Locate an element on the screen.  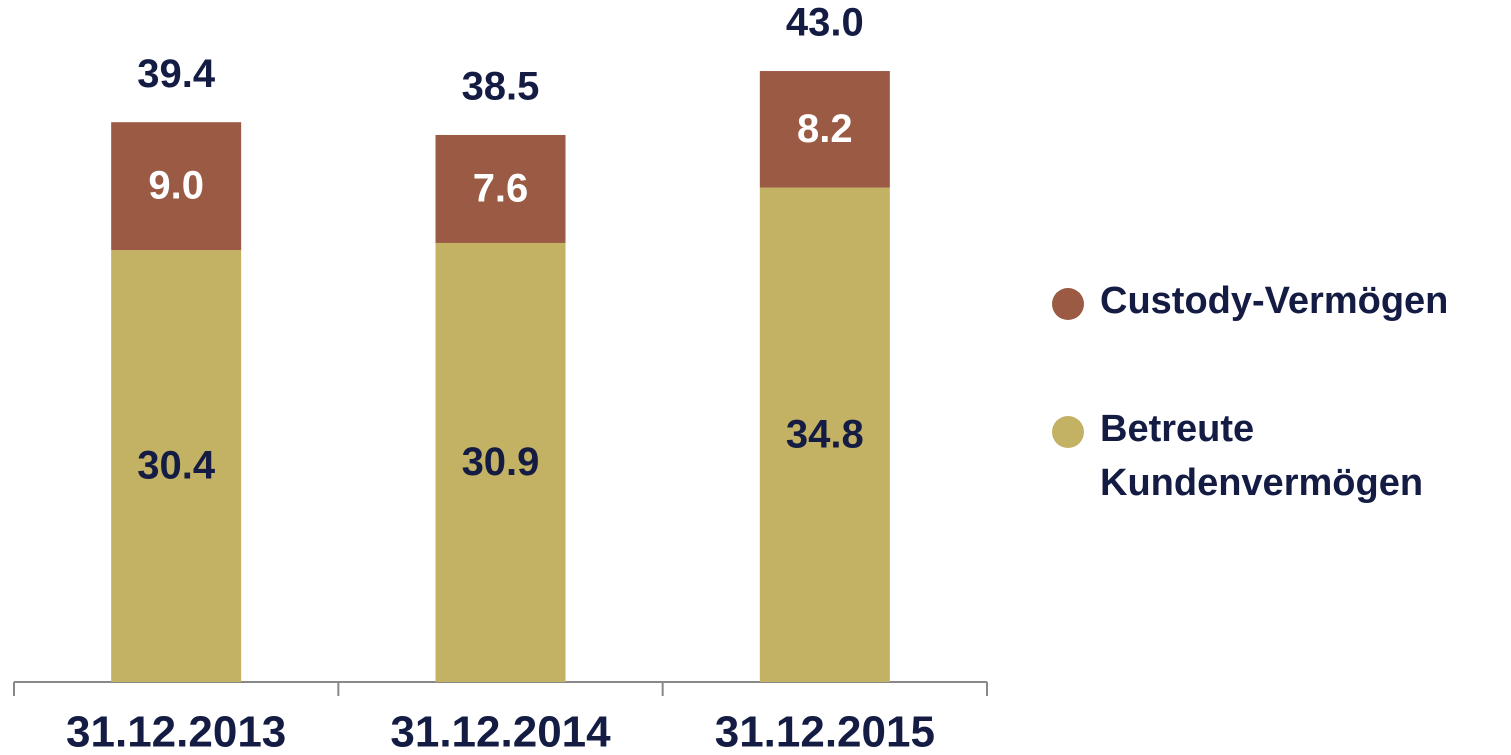
data-label: 9.0 is located at coordinates (176, 186).